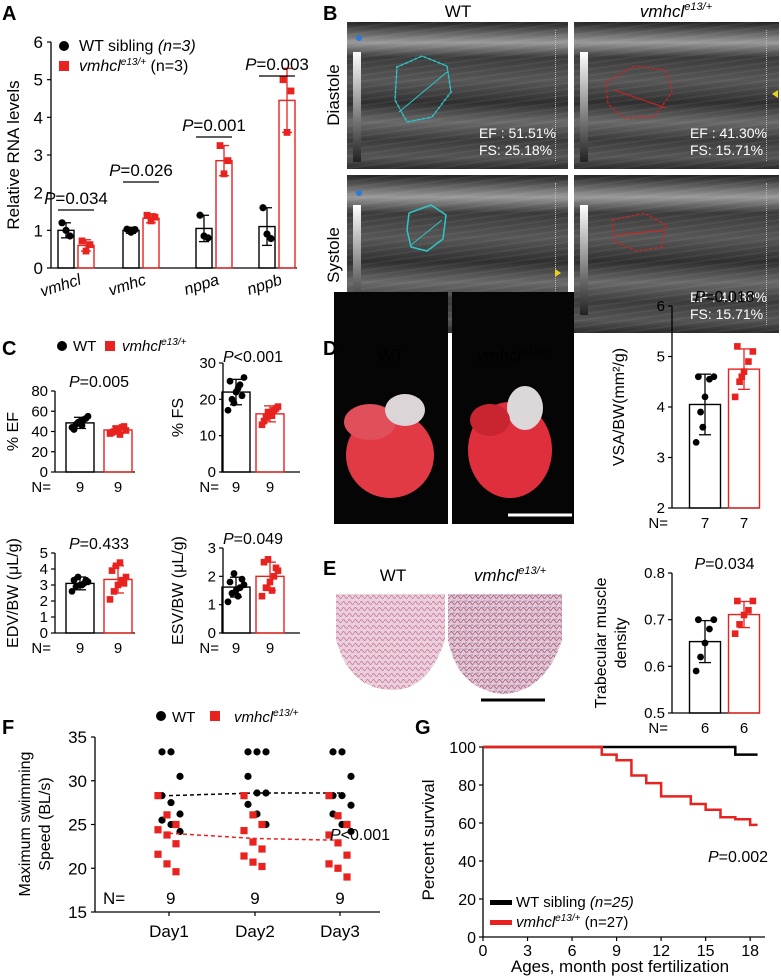 This screenshot has height=978, width=781. I want to click on fs-value: FS: 25.18%, so click(515, 150).